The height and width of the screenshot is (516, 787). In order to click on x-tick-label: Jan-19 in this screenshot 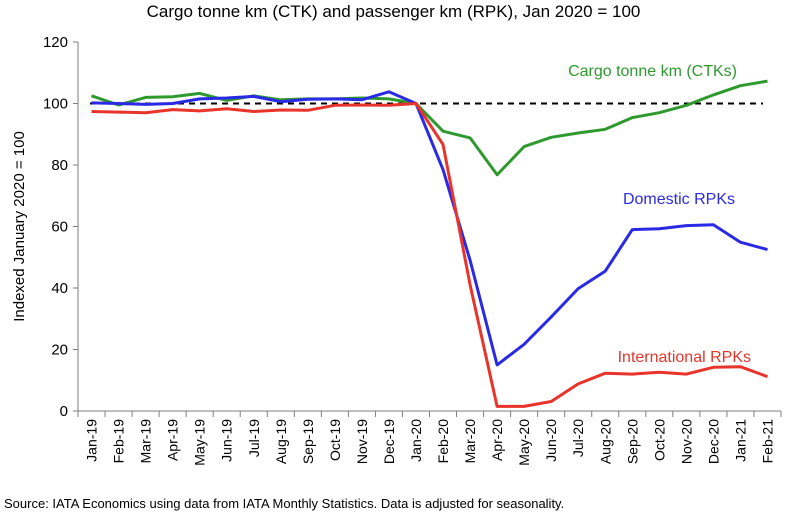, I will do `click(92, 440)`.